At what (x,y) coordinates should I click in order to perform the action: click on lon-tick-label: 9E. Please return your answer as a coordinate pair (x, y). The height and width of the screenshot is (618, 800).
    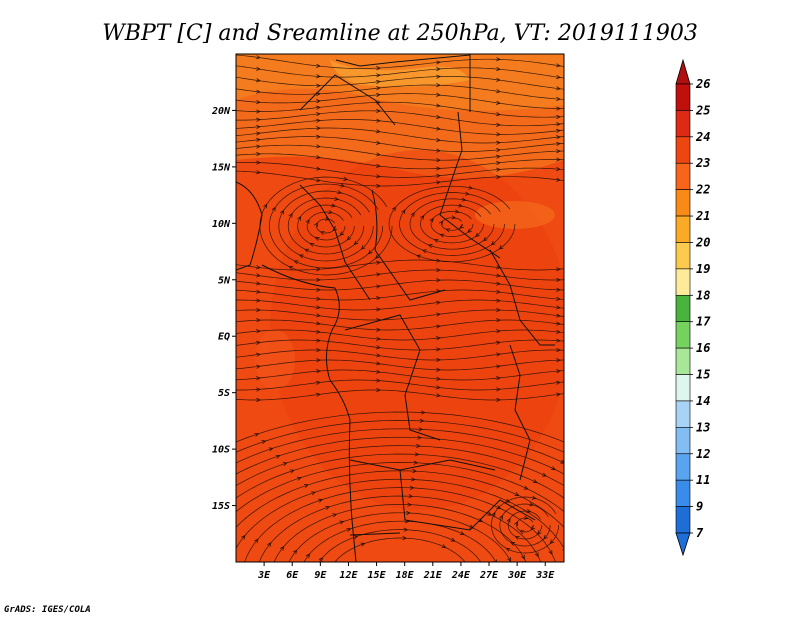
    Looking at the image, I should click on (320, 575).